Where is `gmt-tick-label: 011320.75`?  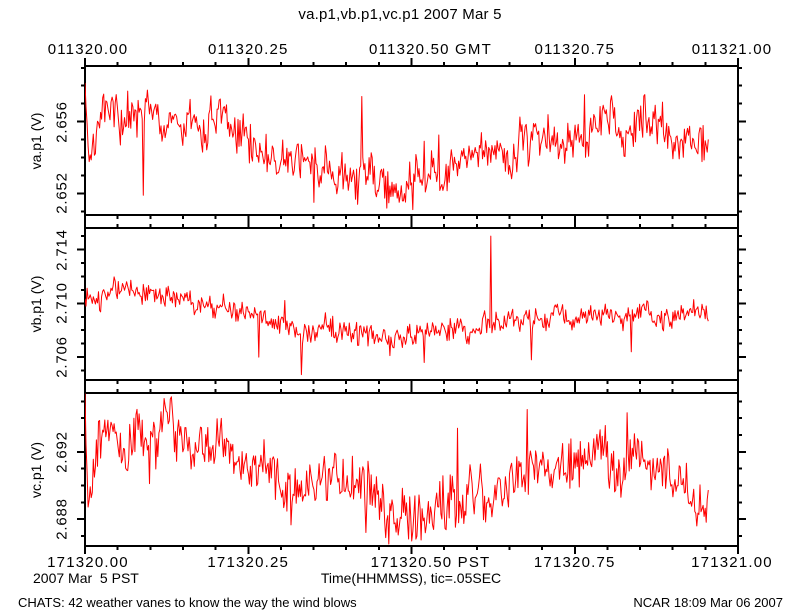 gmt-tick-label: 011320.75 is located at coordinates (575, 49).